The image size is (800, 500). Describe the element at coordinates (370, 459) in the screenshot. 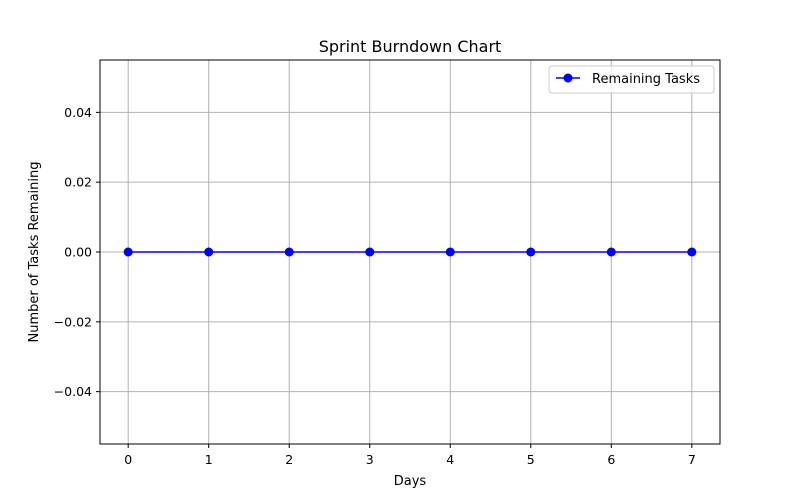

I see `x-tick-label: 3` at that location.